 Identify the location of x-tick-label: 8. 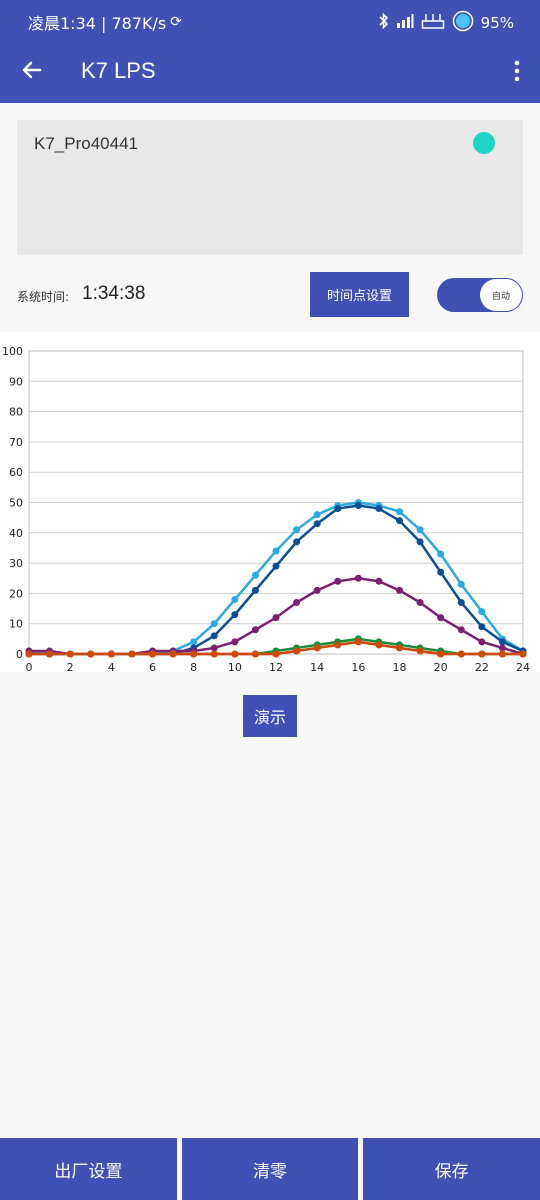
(193, 666).